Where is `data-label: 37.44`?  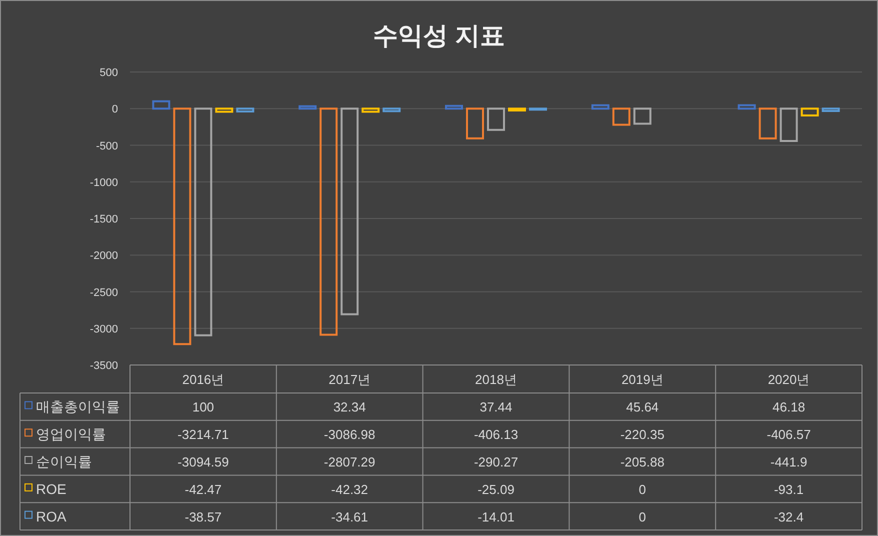
data-label: 37.44 is located at coordinates (496, 407).